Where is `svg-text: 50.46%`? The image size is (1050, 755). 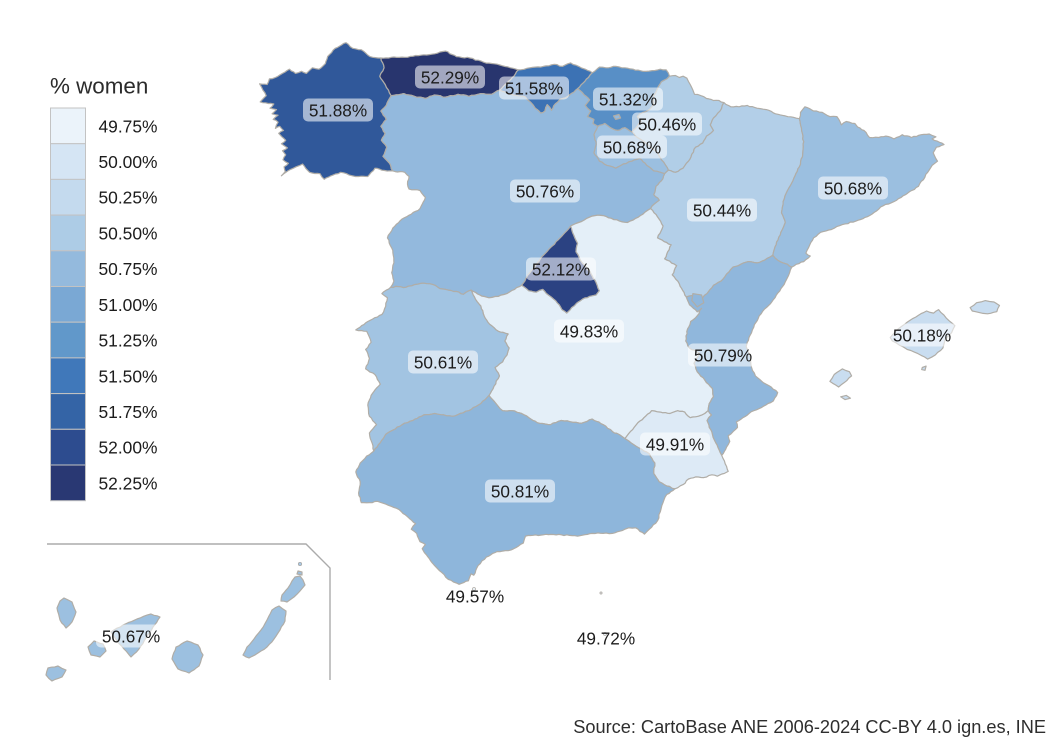
svg-text: 50.46% is located at coordinates (667, 125).